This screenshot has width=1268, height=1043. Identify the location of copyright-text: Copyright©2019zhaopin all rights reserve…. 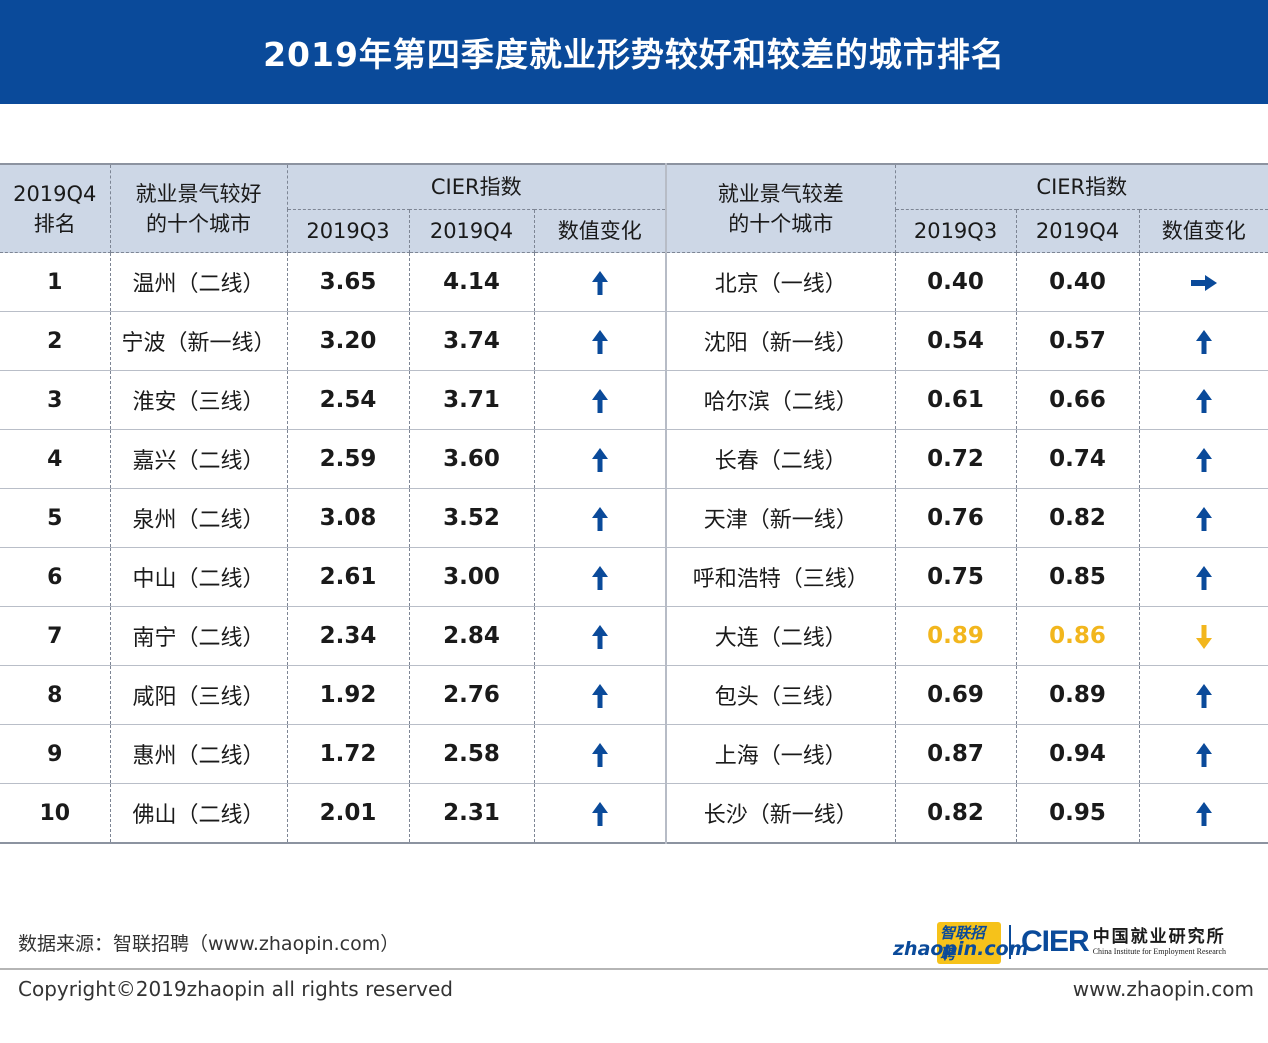
(235, 989).